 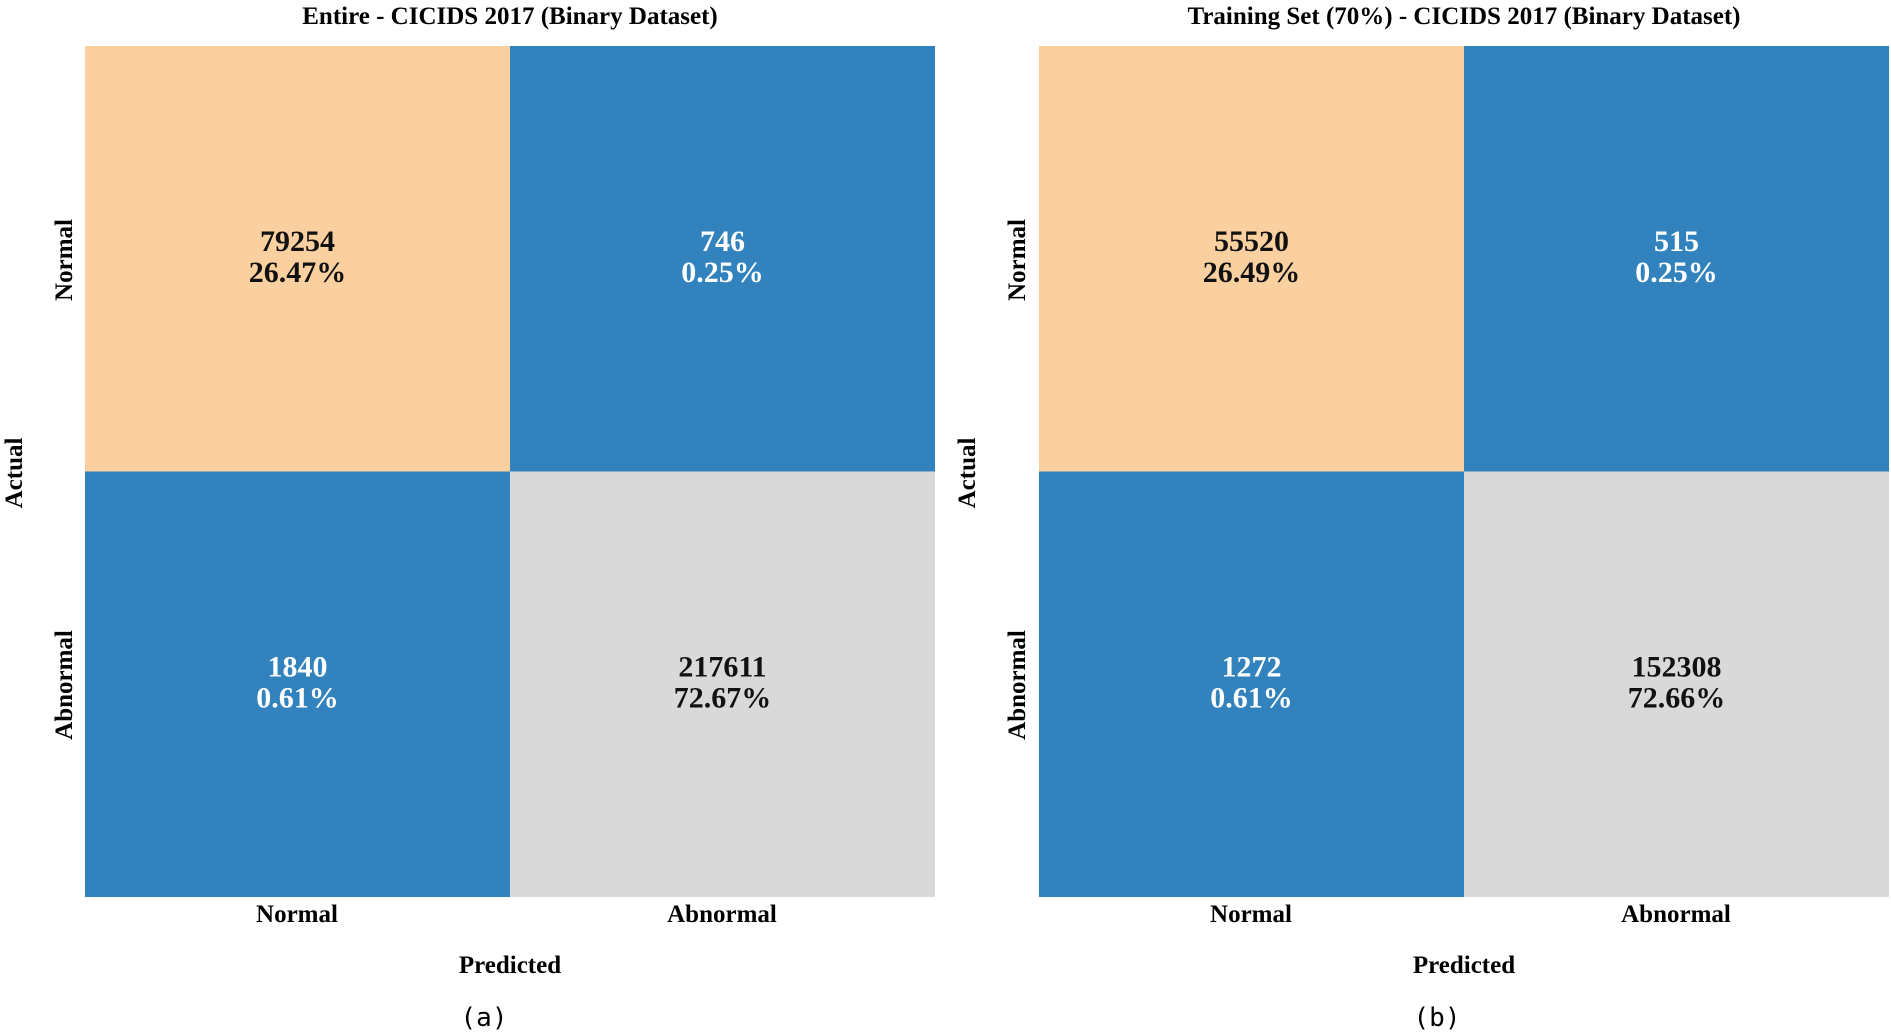 I want to click on panel-b-cell-abnormal-normal, so click(x=1251, y=684).